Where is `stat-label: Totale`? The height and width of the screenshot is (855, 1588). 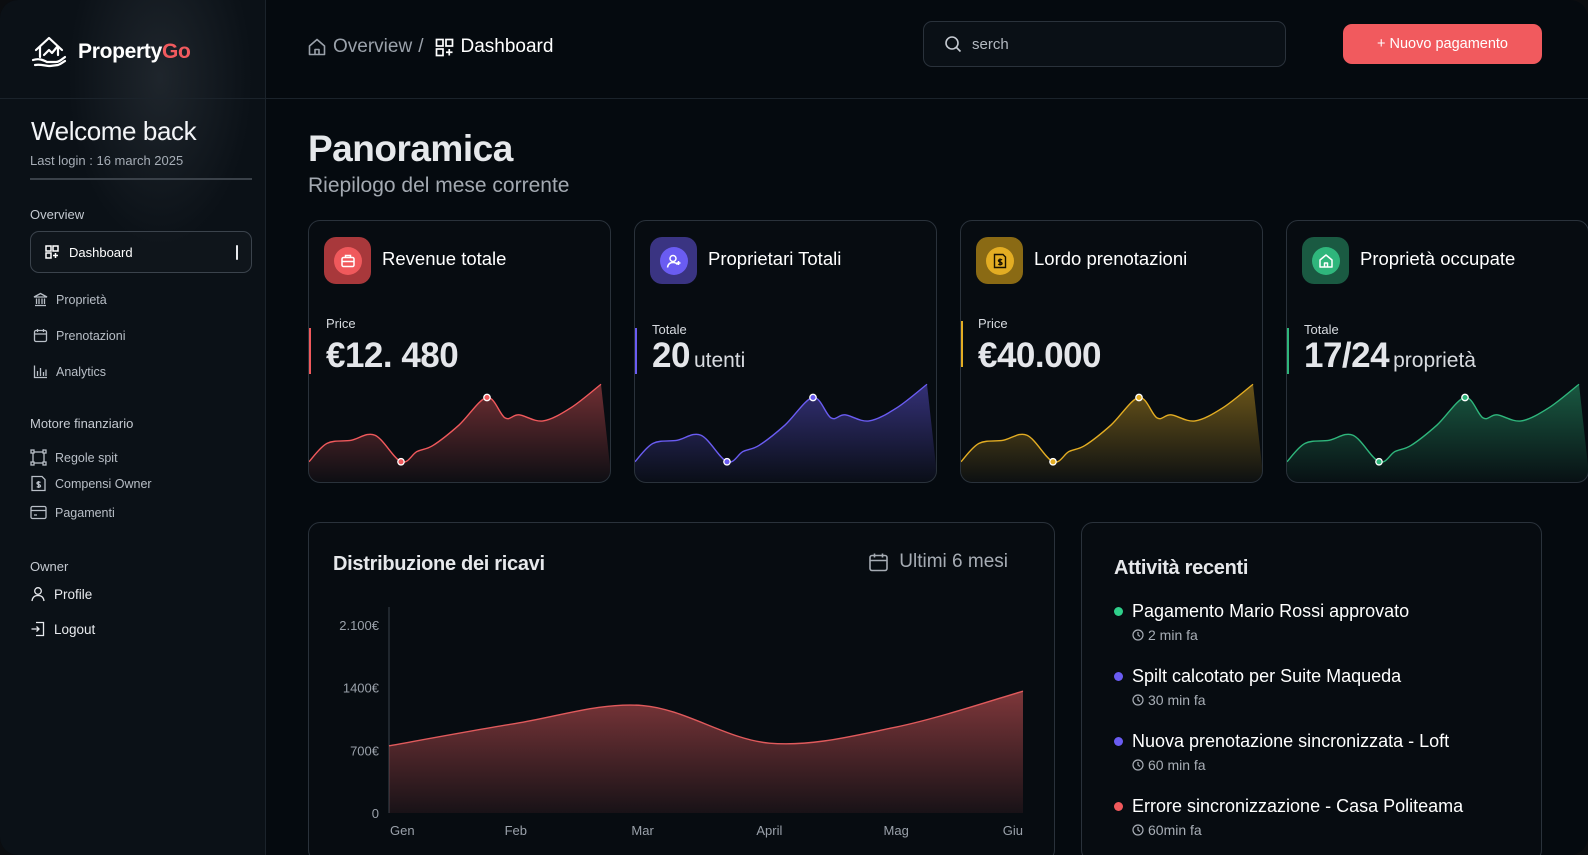 stat-label: Totale is located at coordinates (669, 329).